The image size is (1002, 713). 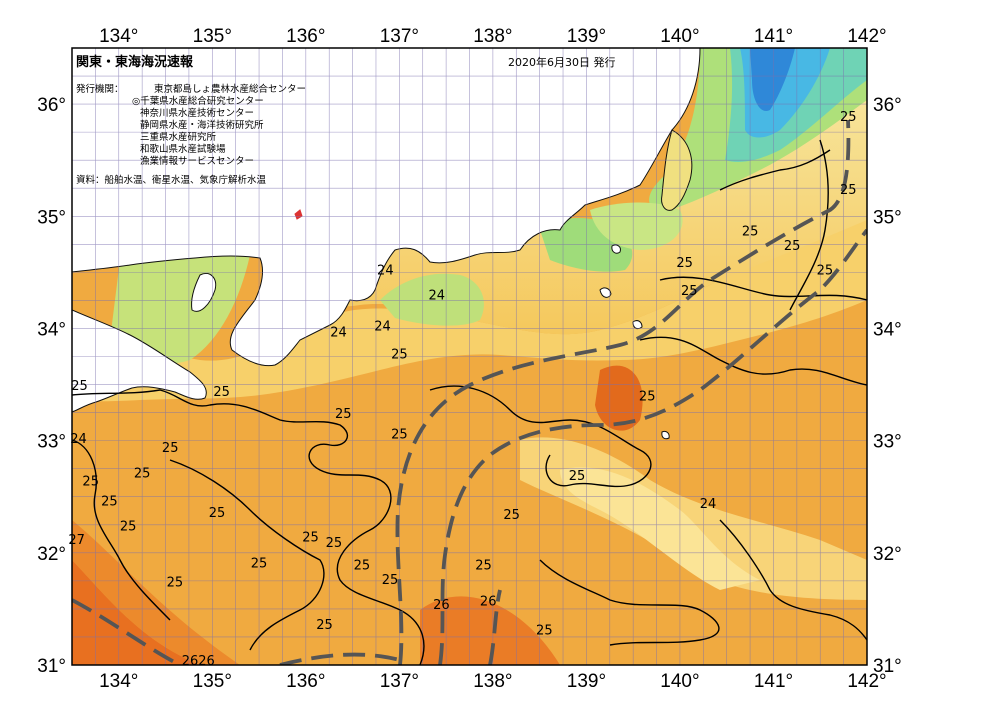 What do you see at coordinates (197, 161) in the screenshot?
I see `publisher-7: 漁業情報サービスセンター` at bounding box center [197, 161].